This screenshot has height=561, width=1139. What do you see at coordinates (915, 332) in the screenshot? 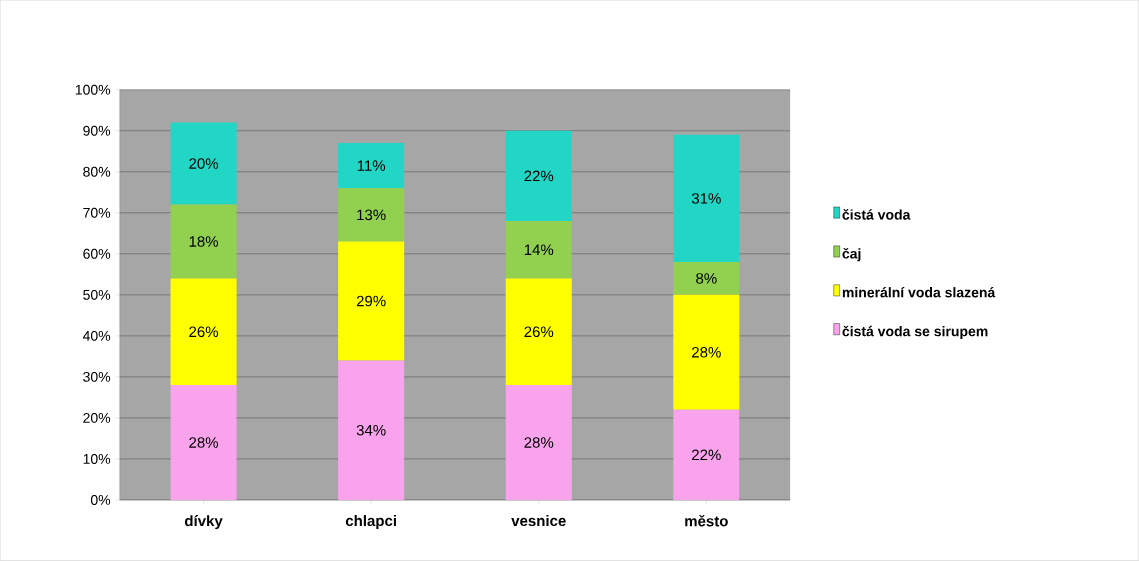
I see `legend-label: čistá voda se sirupem` at bounding box center [915, 332].